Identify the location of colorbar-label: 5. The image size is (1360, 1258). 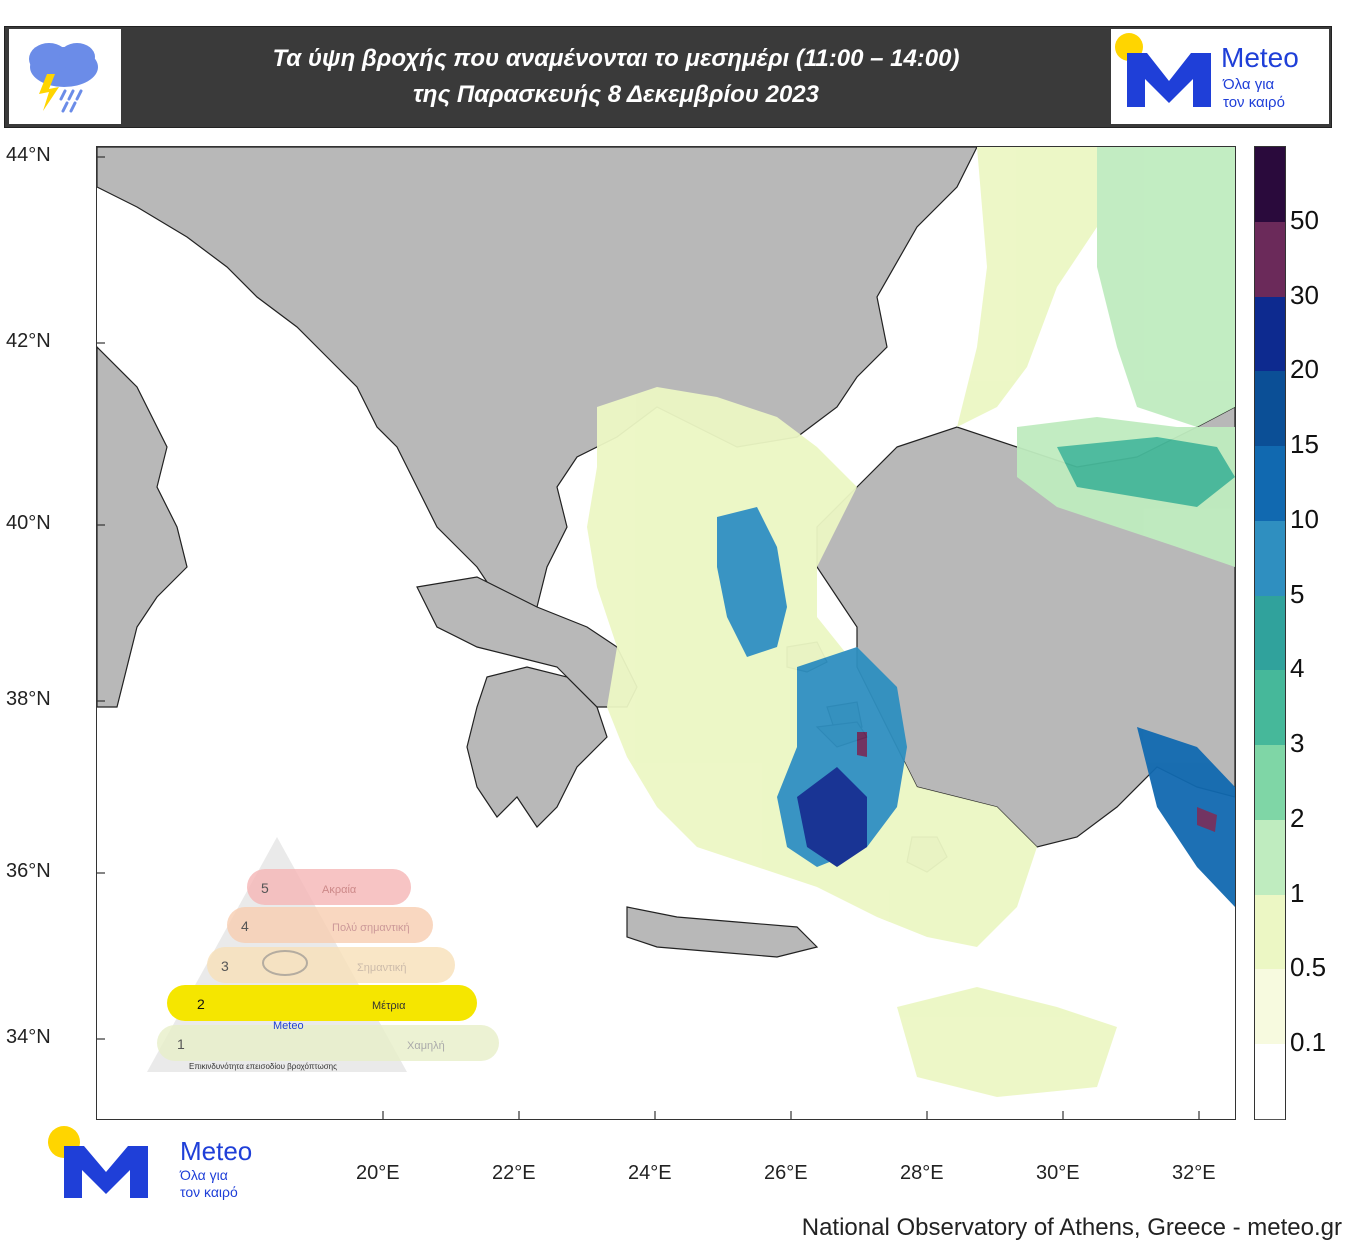
(1297, 593).